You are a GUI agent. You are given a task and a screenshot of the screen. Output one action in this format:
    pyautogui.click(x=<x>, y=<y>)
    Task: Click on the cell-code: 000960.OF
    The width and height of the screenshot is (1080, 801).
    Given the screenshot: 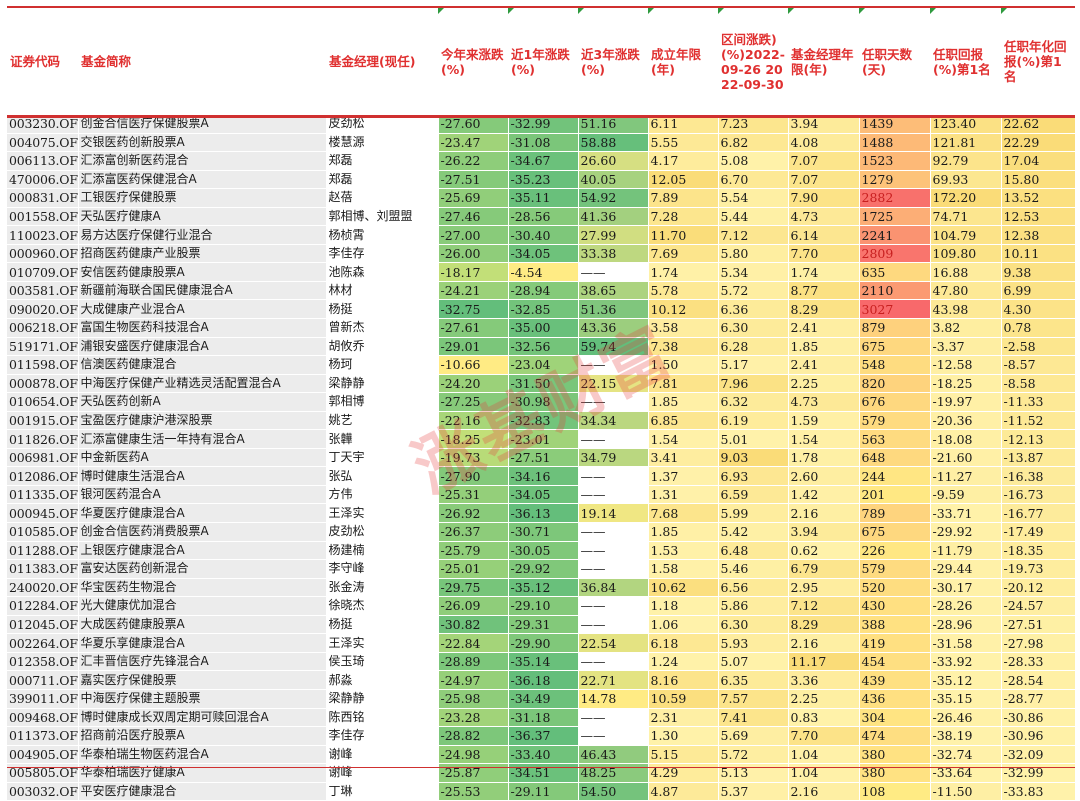 What is the action you would take?
    pyautogui.click(x=43, y=254)
    